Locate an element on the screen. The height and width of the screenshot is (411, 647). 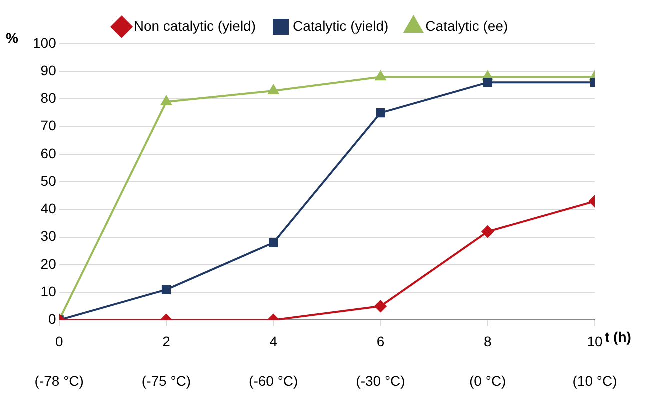
y-tick-label: 90 is located at coordinates (48, 70).